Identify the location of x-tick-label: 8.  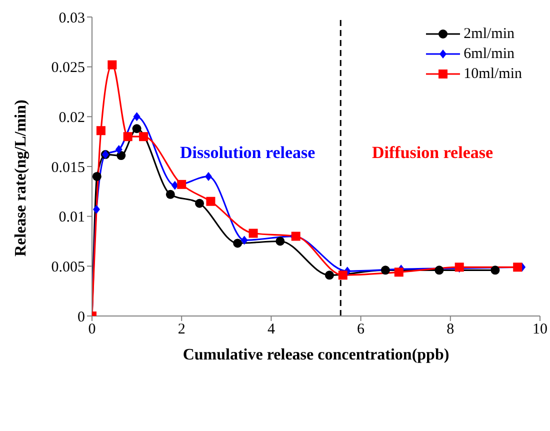
(450, 330).